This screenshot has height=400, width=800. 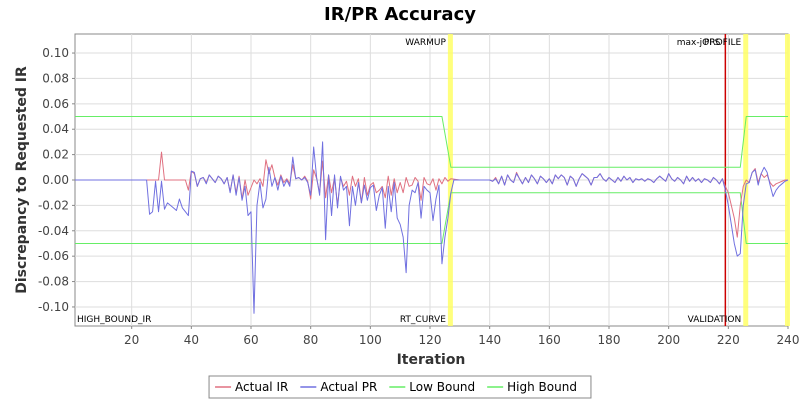 I want to click on y-tick-label: 0.04, so click(x=55, y=129).